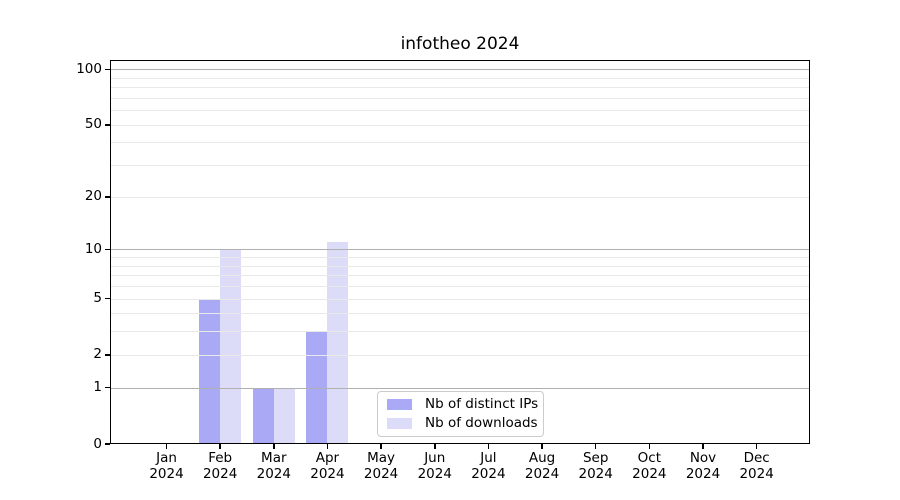 Image resolution: width=900 pixels, height=500 pixels. What do you see at coordinates (460, 414) in the screenshot?
I see `legend: Nb of distinct IPs Nb of downloads` at bounding box center [460, 414].